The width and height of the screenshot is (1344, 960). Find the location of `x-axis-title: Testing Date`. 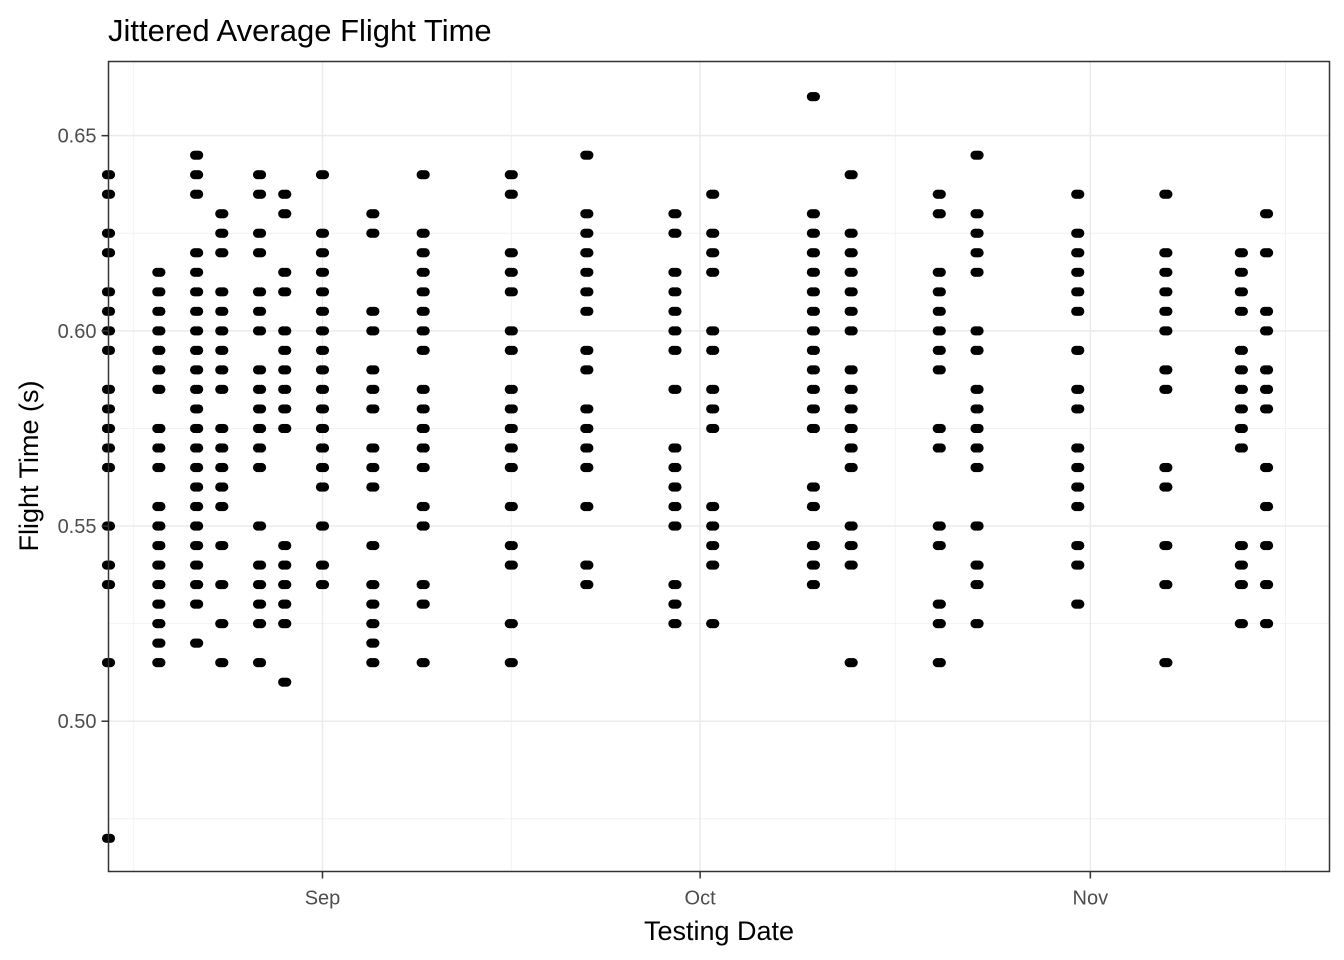

x-axis-title: Testing Date is located at coordinates (719, 931).